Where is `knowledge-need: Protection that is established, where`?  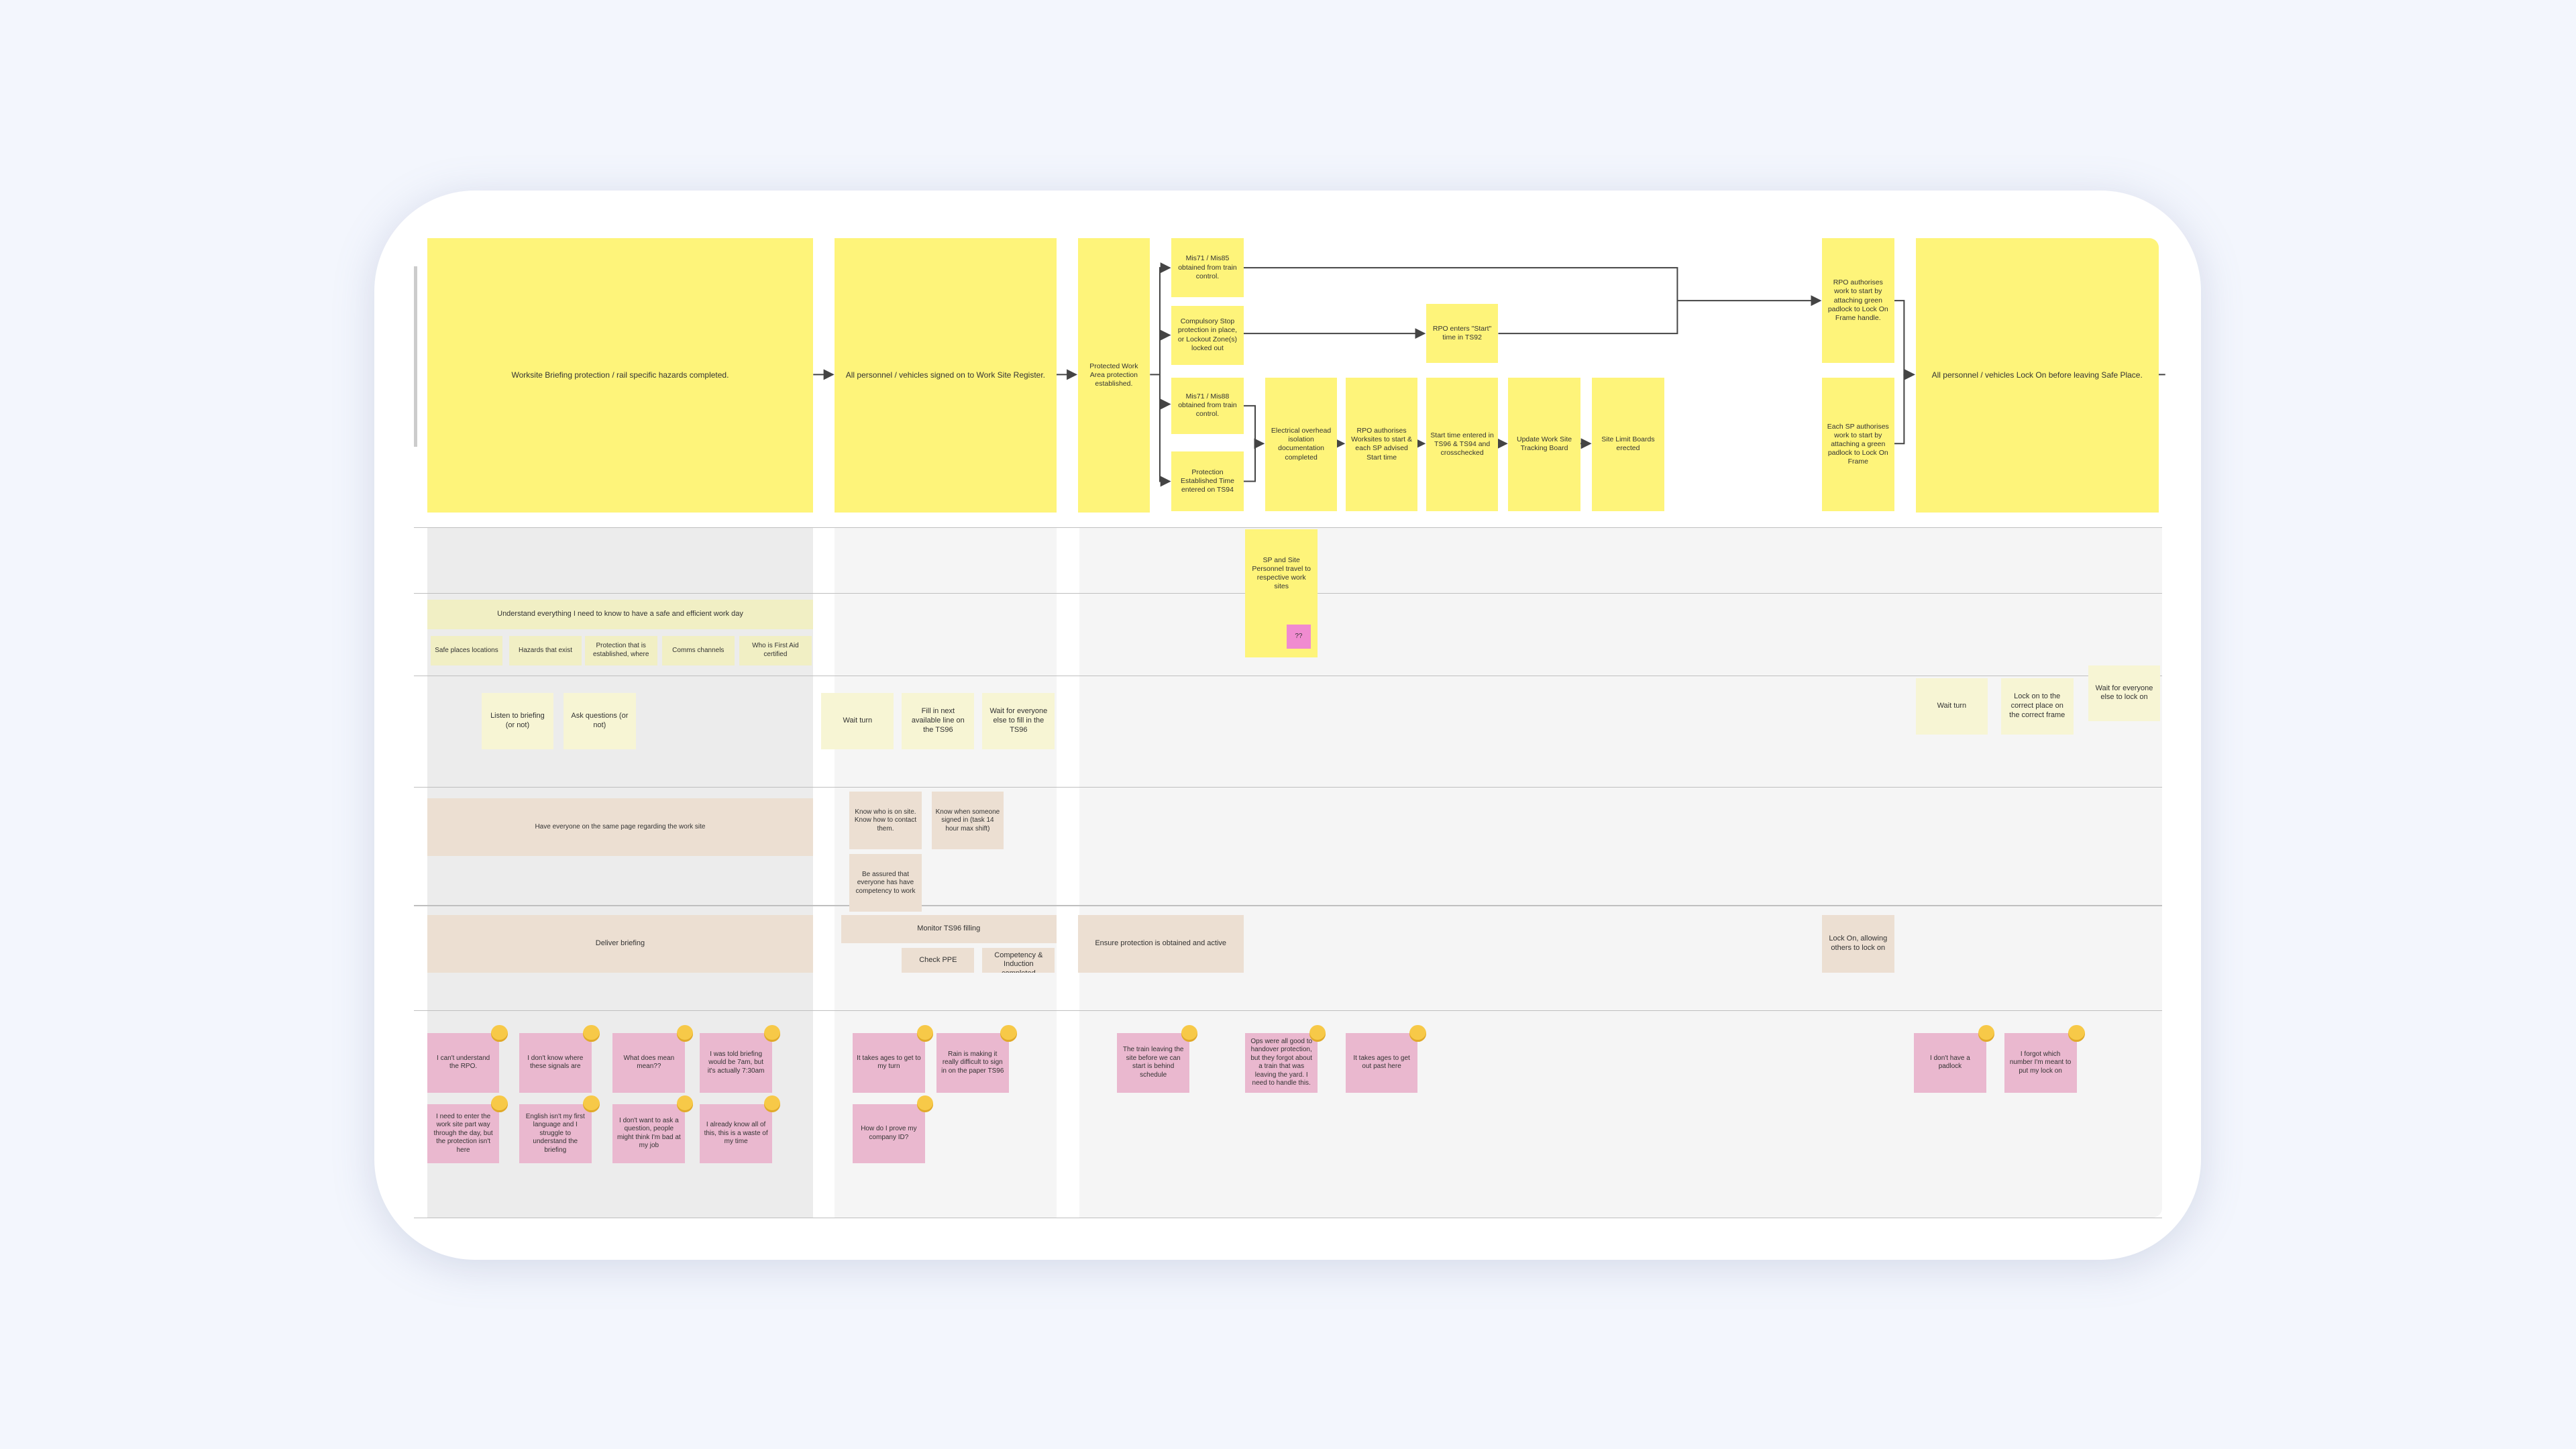 knowledge-need: Protection that is established, where is located at coordinates (620, 650).